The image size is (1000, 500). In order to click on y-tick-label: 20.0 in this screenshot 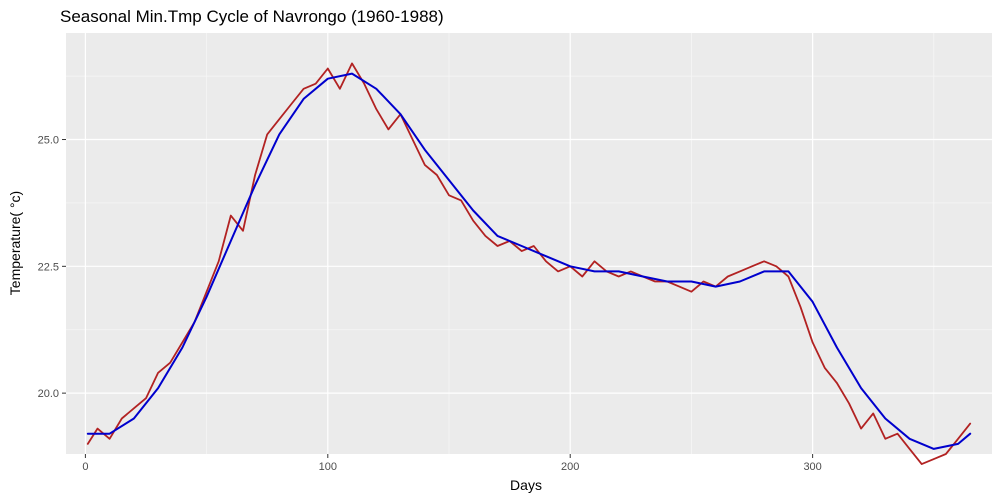, I will do `click(48, 394)`.